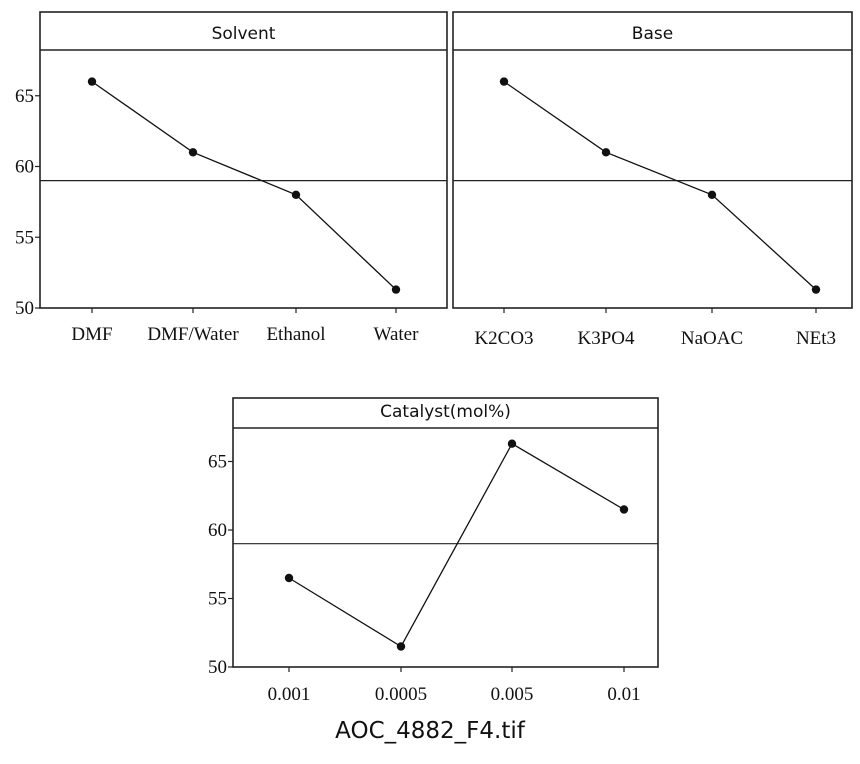 This screenshot has height=764, width=860. I want to click on solvent-series-line, so click(244, 186).